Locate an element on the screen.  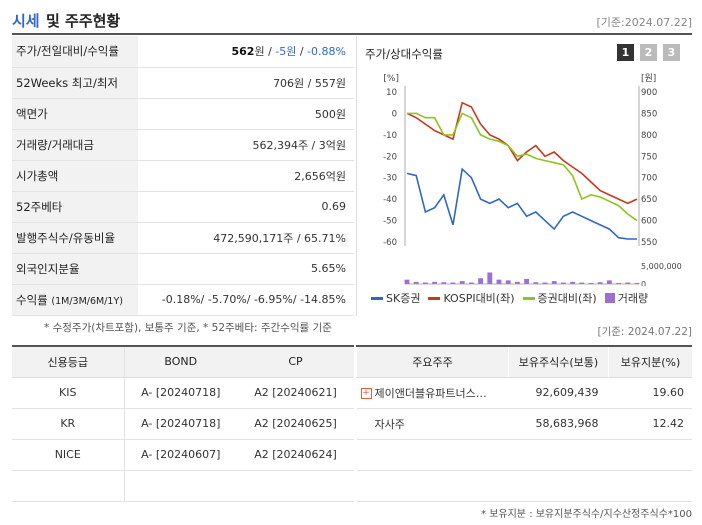
reference-date: [기준:2024.07.22] is located at coordinates (644, 22).